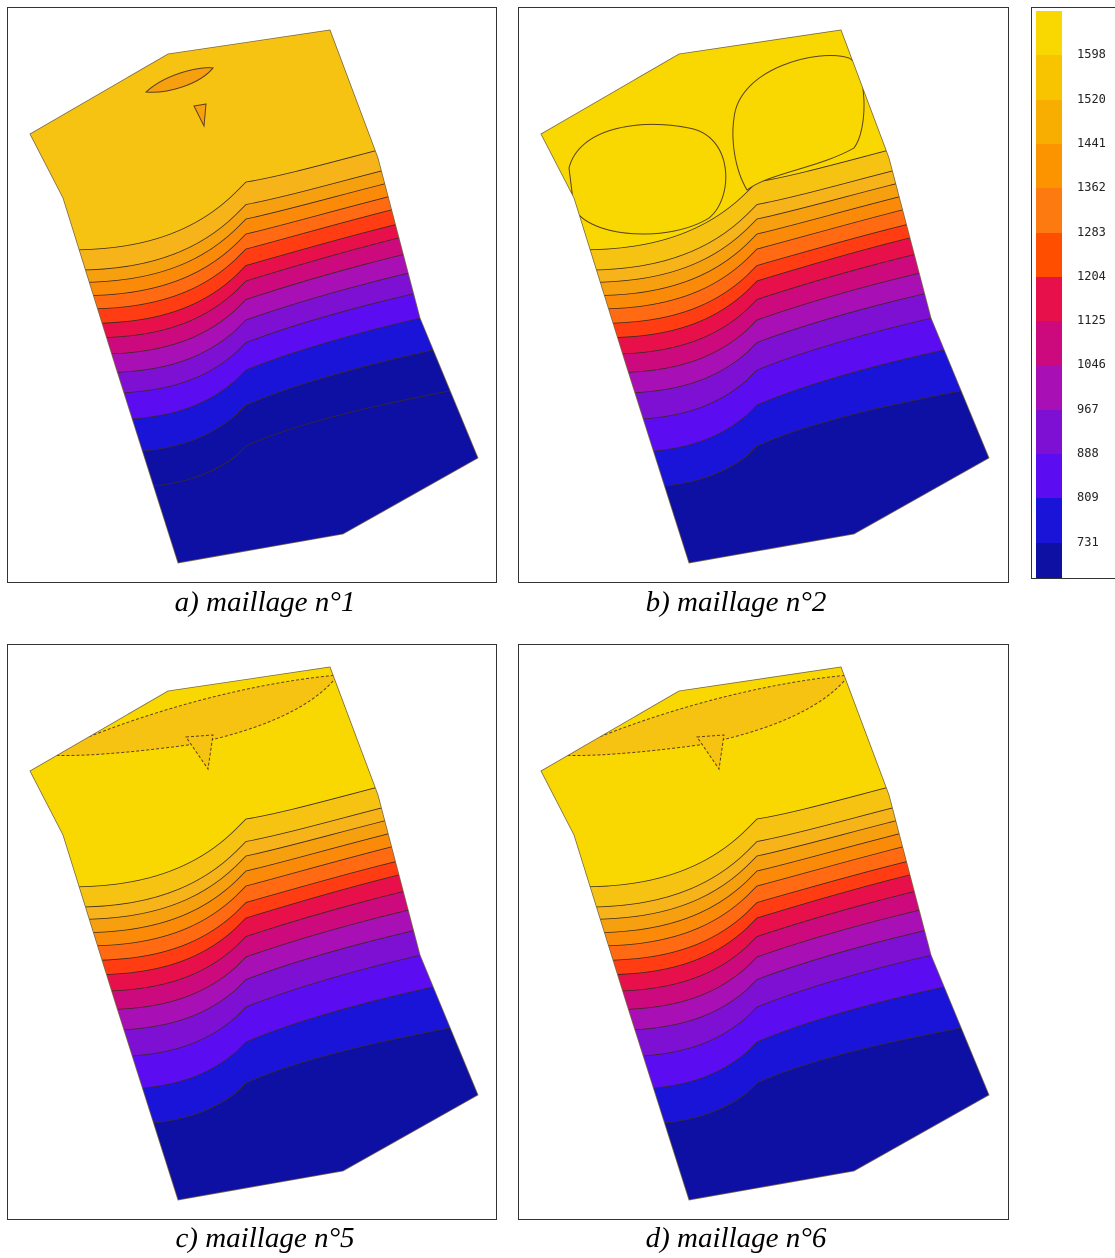 This screenshot has width=1115, height=1258. Describe the element at coordinates (265, 602) in the screenshot. I see `caption-mesh-1: a) maillage n°1` at that location.